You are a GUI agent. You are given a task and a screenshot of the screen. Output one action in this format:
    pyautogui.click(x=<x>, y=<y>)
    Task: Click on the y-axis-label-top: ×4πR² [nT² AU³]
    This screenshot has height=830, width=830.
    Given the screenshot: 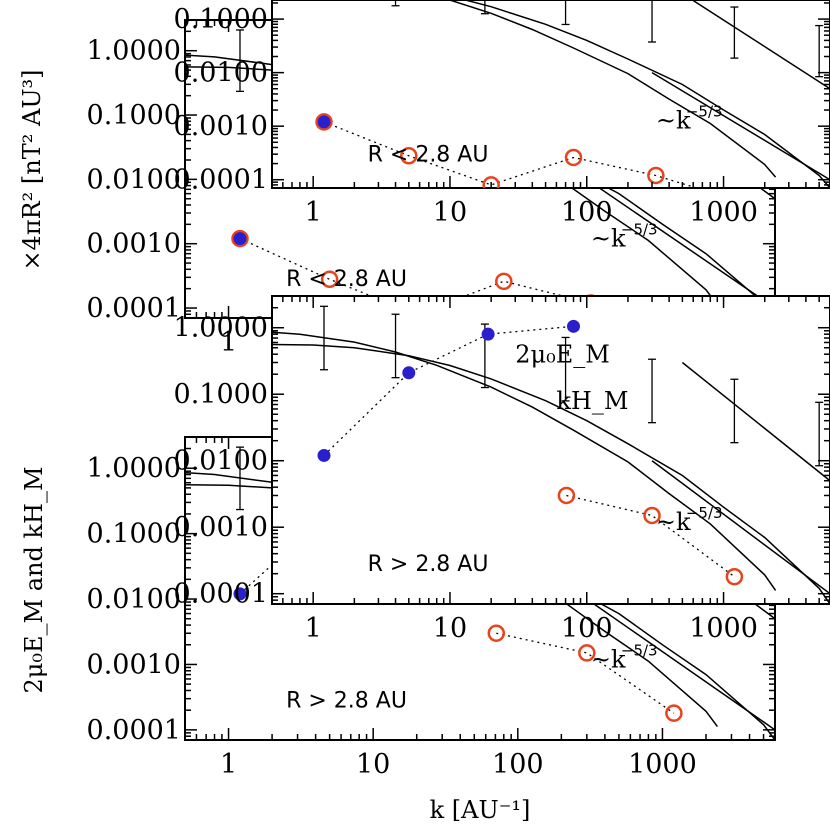 What is the action you would take?
    pyautogui.click(x=32, y=169)
    